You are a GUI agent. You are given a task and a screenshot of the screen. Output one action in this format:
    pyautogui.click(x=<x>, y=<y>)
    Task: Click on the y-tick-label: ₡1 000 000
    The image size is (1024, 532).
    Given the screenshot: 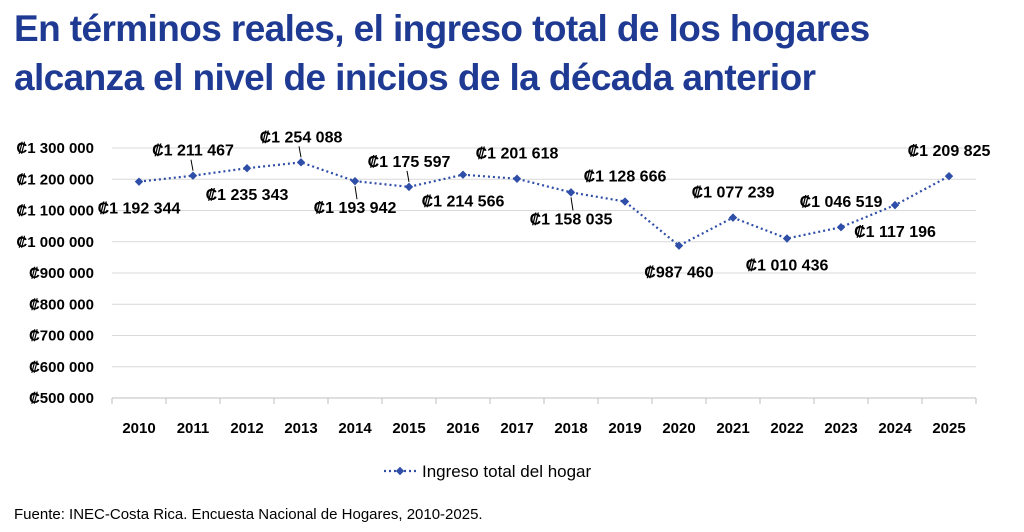 What is the action you would take?
    pyautogui.click(x=55, y=242)
    